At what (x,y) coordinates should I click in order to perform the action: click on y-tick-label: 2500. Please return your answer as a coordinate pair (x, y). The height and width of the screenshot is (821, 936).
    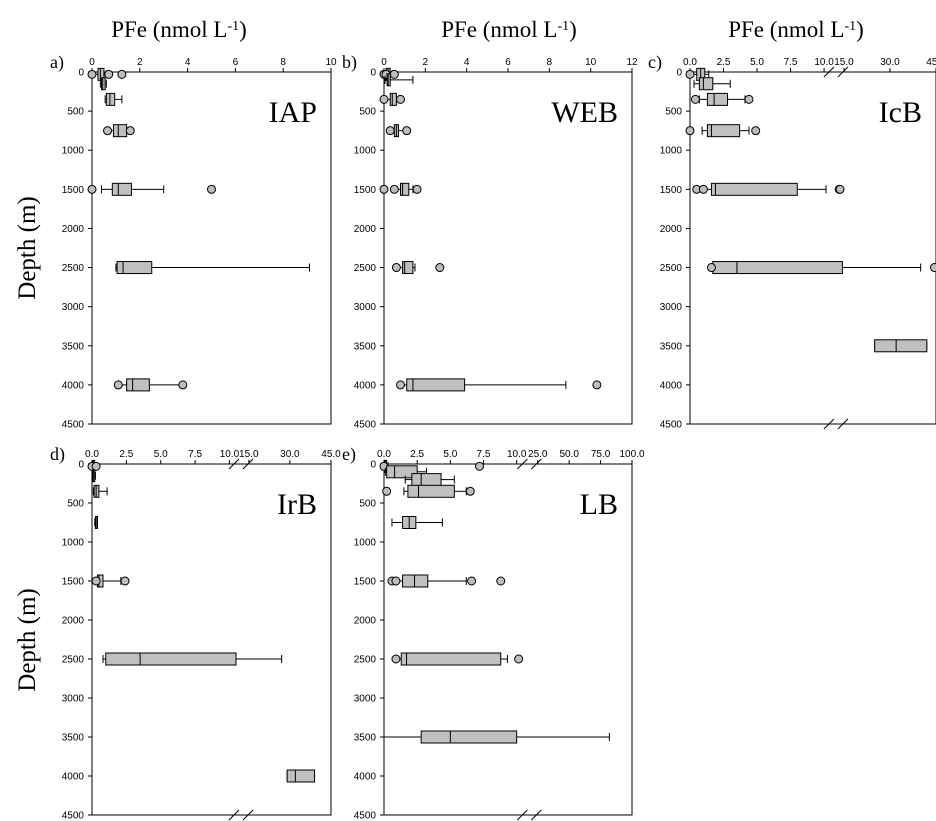
    Looking at the image, I should click on (73, 268).